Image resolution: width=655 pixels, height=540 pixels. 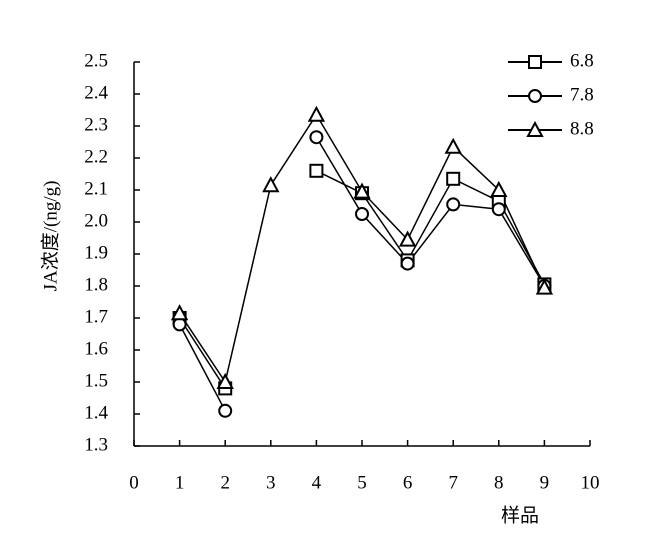 I want to click on y-tick-label: 2.2, so click(x=96, y=156).